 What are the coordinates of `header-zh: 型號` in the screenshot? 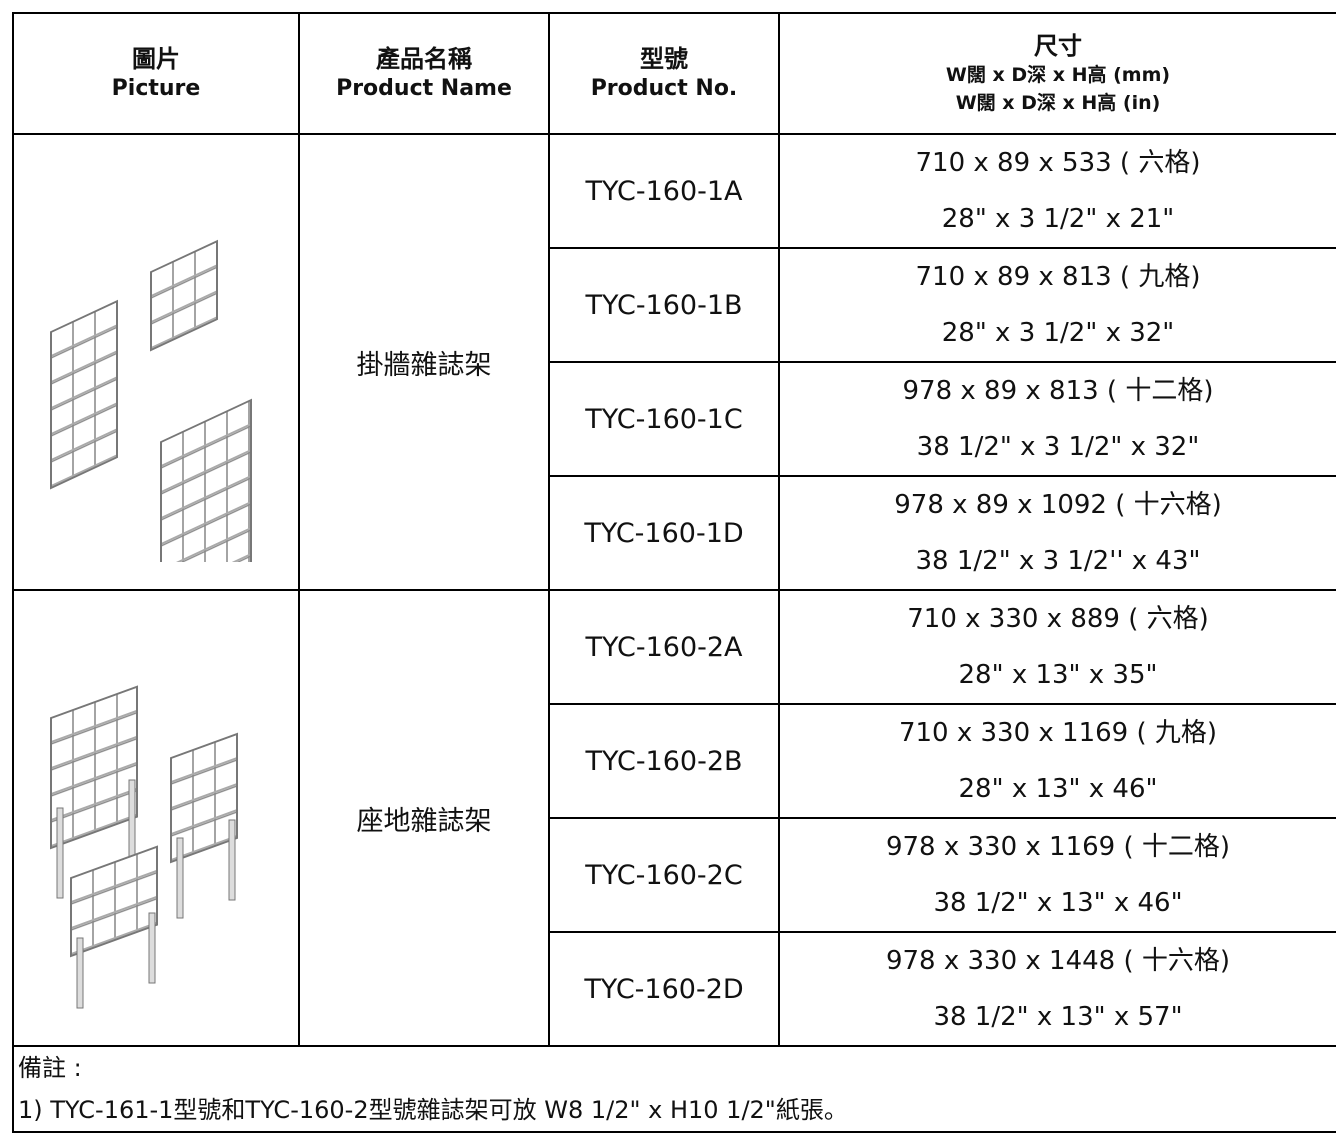 It's located at (664, 58).